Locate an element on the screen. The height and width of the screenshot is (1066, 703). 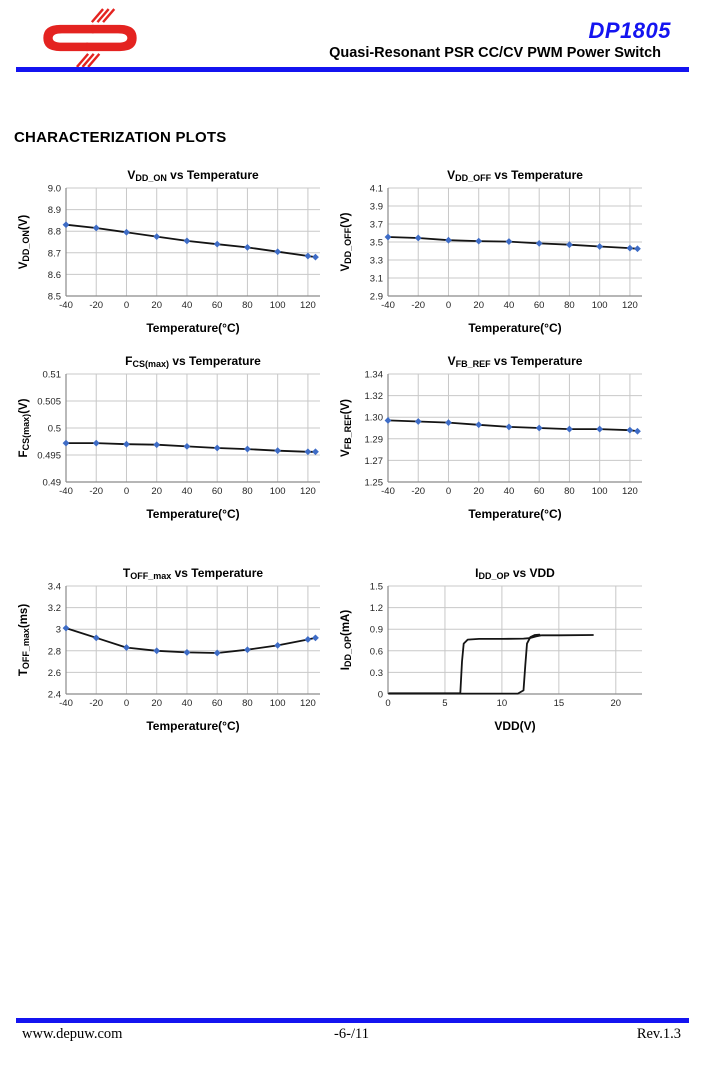
footer-divider is located at coordinates (352, 1020).